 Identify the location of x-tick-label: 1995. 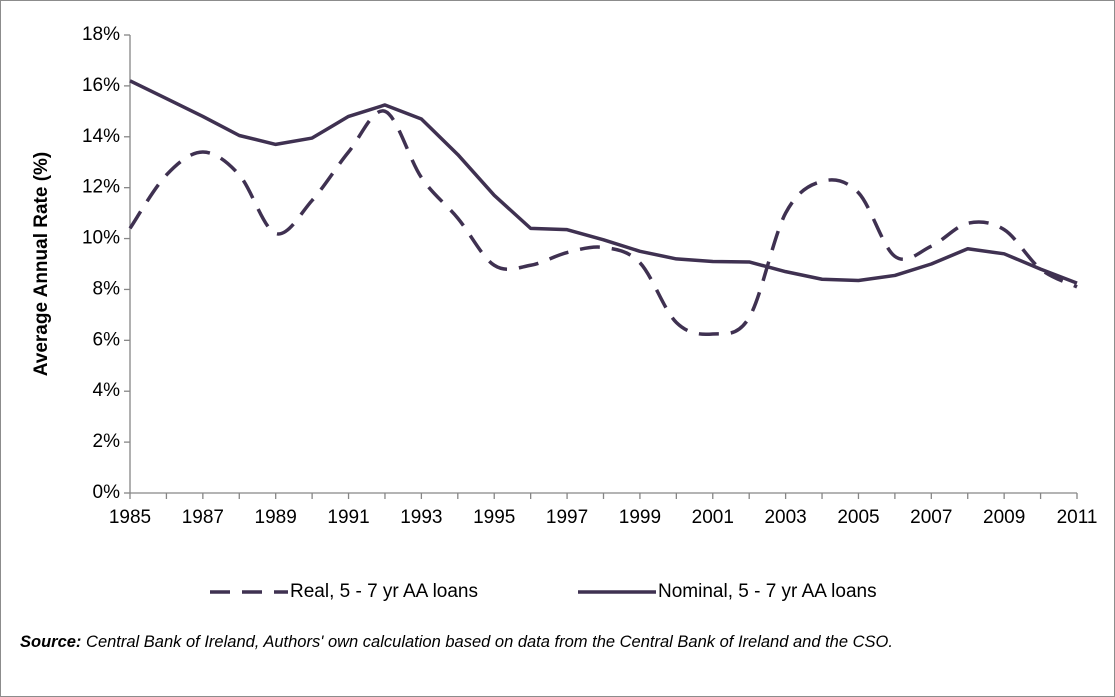
(494, 517).